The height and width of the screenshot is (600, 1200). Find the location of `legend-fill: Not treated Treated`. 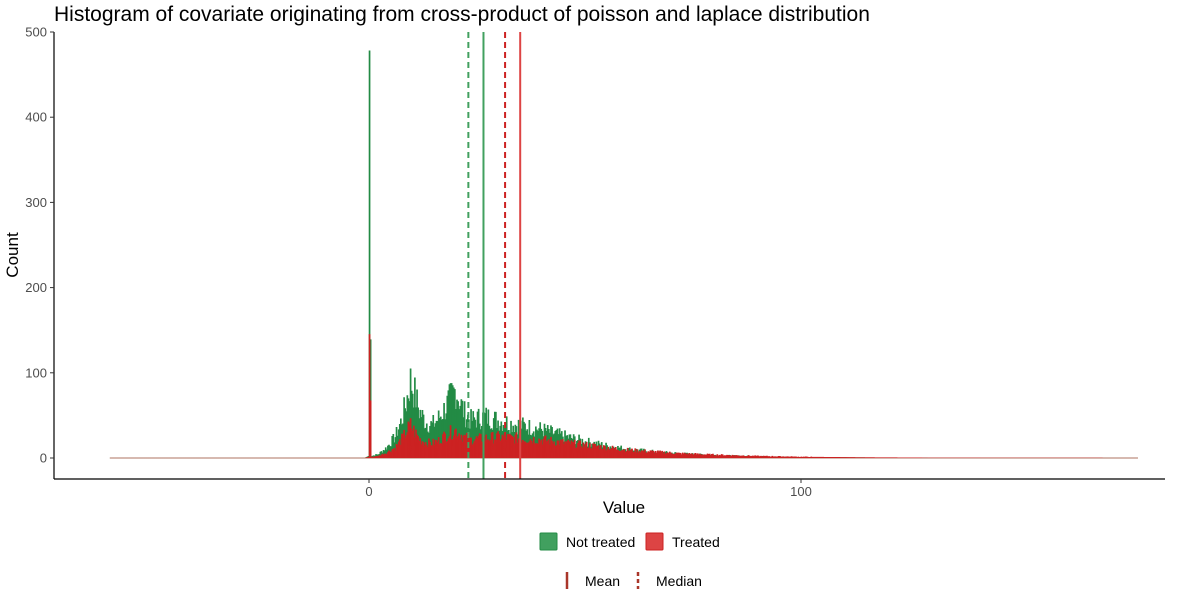

legend-fill: Not treated Treated is located at coordinates (629, 541).